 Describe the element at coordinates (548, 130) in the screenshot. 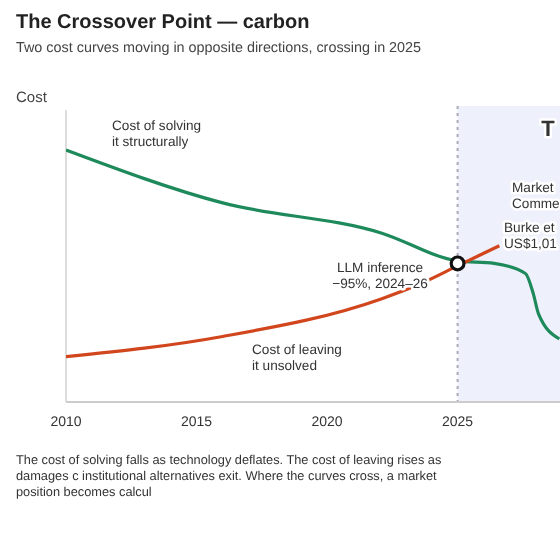

I see `text: T` at that location.